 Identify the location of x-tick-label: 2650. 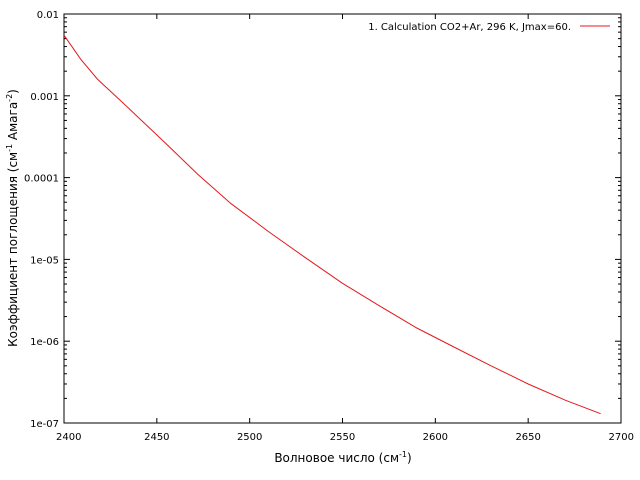
(527, 437).